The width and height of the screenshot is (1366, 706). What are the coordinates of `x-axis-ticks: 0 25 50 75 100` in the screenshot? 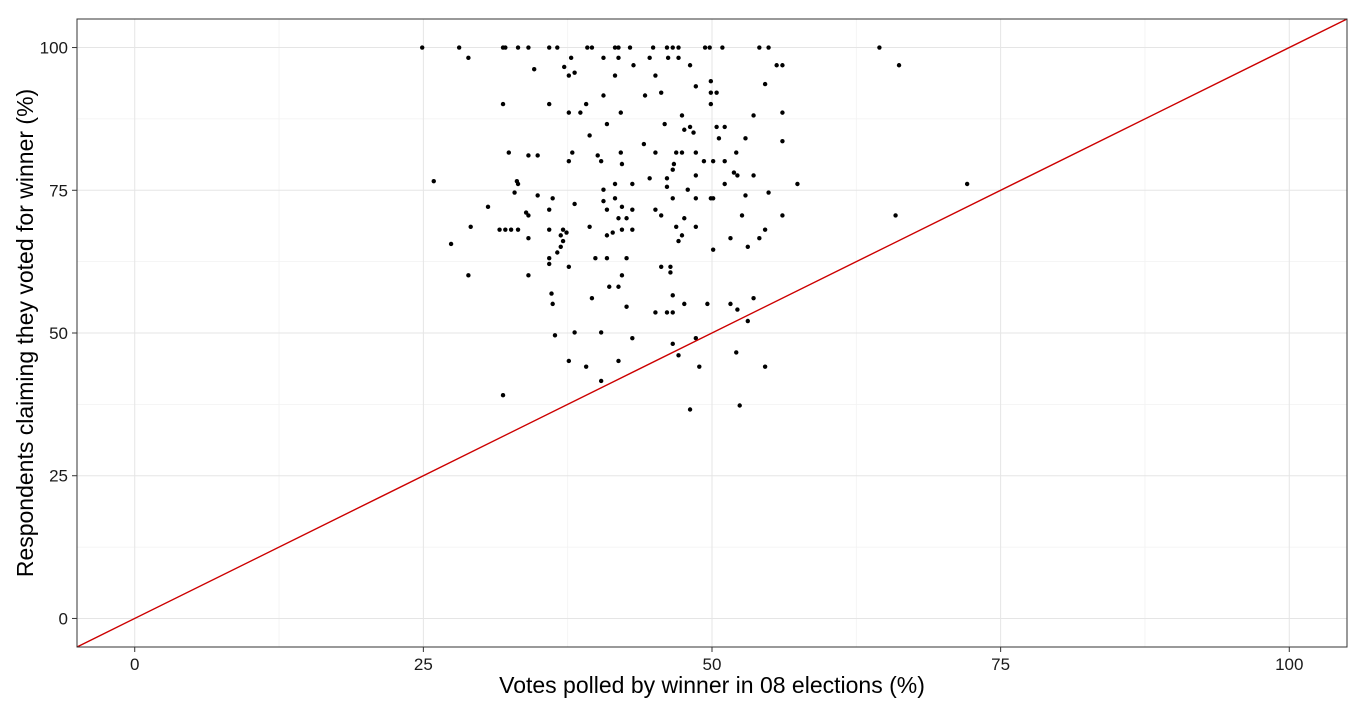 It's located at (716, 660).